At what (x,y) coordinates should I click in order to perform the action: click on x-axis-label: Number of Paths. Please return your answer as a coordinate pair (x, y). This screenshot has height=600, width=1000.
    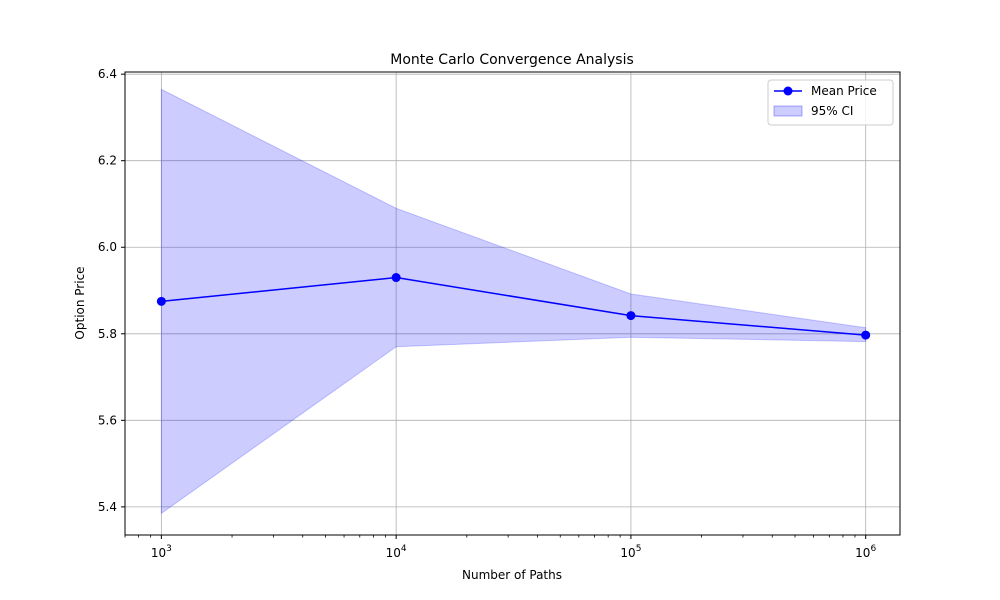
    Looking at the image, I should click on (512, 575).